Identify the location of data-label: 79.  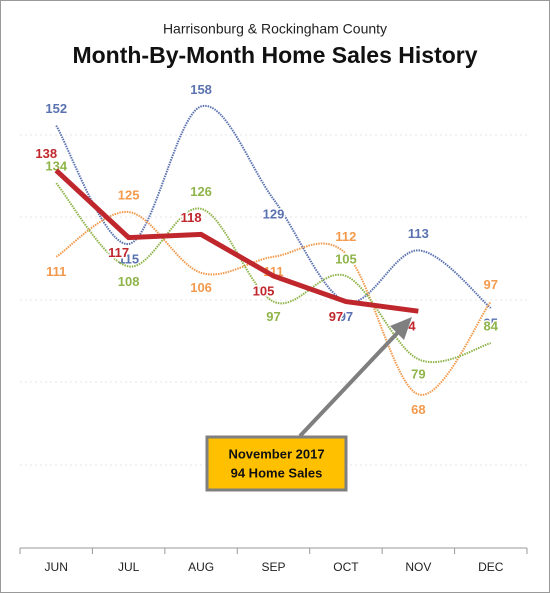
(418, 374).